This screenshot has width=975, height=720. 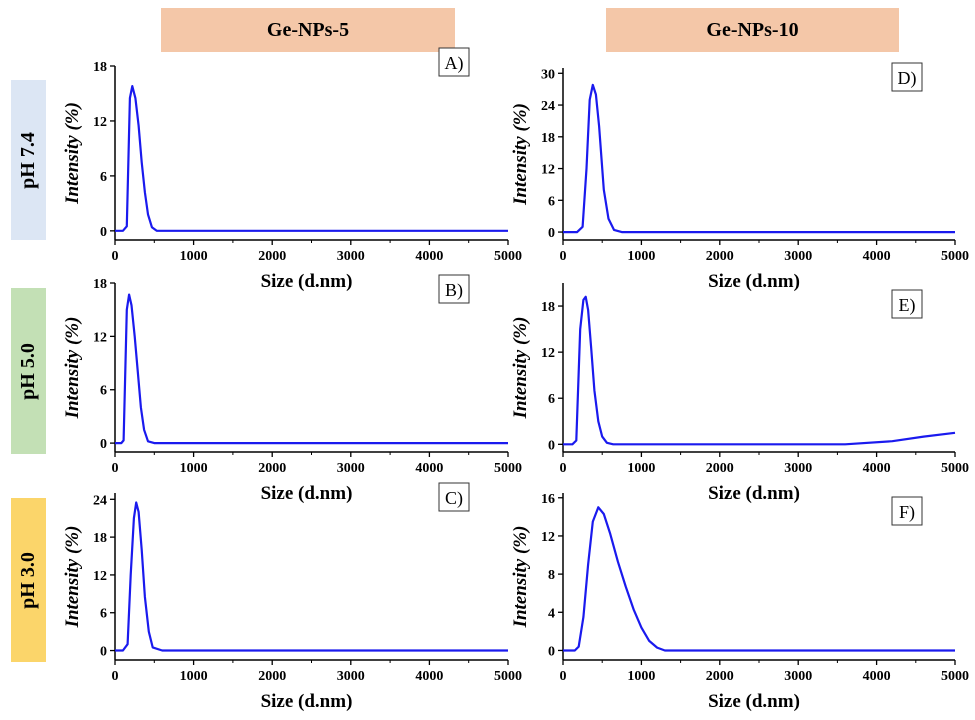 I want to click on row-label-ph-3-0: pH 3.0, so click(x=28, y=580).